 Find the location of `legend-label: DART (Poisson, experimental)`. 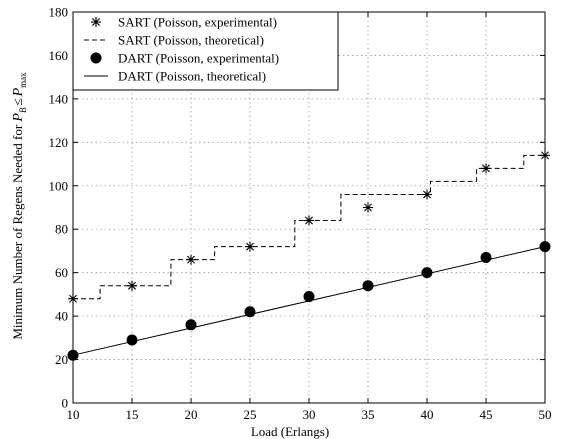

legend-label: DART (Poisson, experimental) is located at coordinates (198, 58).